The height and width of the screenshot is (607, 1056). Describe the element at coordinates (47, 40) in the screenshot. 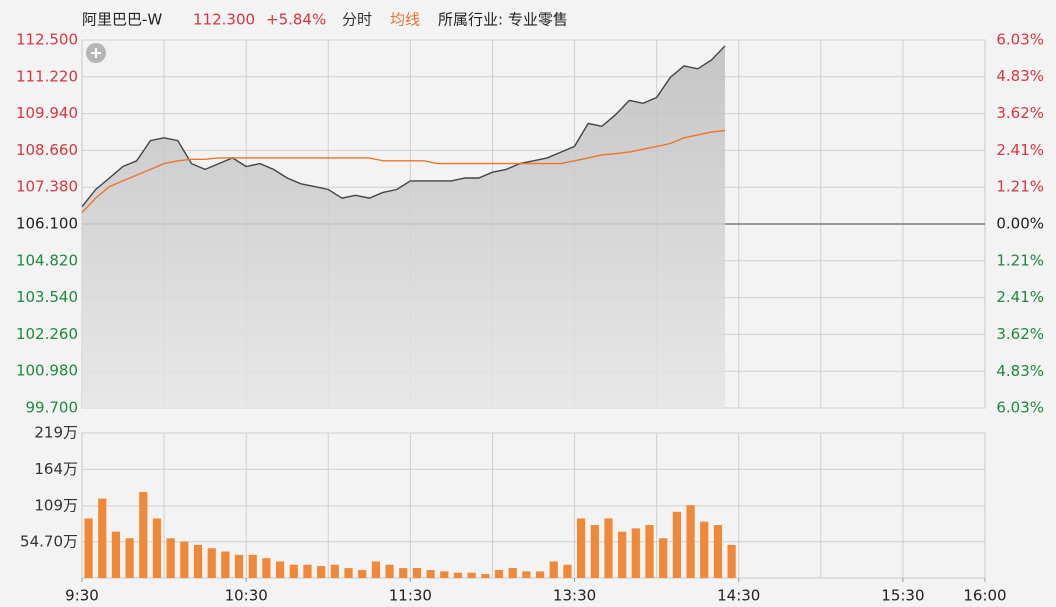

I see `y-tick-label: 112.500` at that location.